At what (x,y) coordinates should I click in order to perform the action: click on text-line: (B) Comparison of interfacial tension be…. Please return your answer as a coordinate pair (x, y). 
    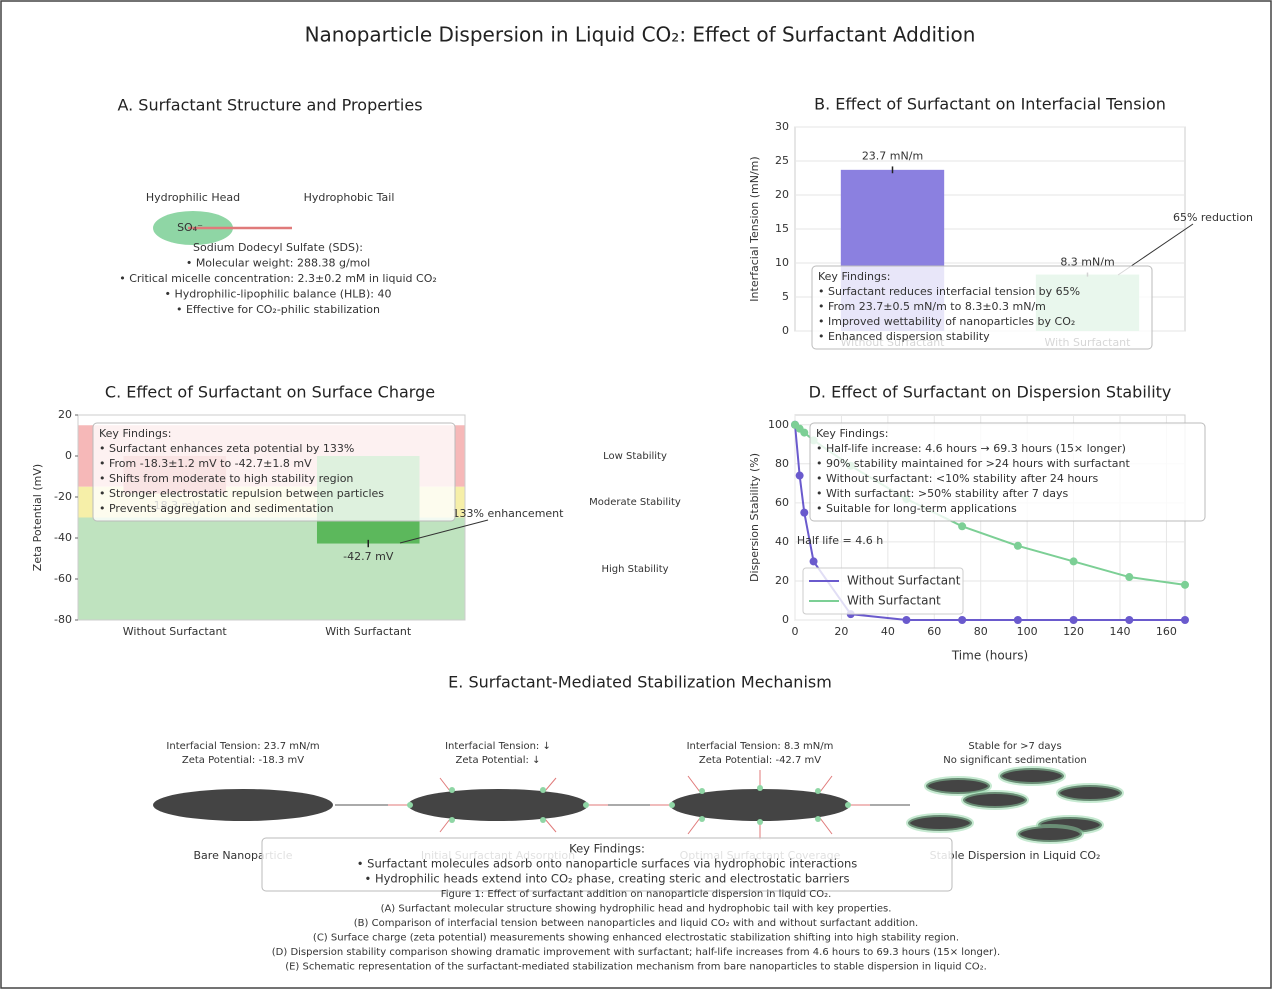
    Looking at the image, I should click on (636, 923).